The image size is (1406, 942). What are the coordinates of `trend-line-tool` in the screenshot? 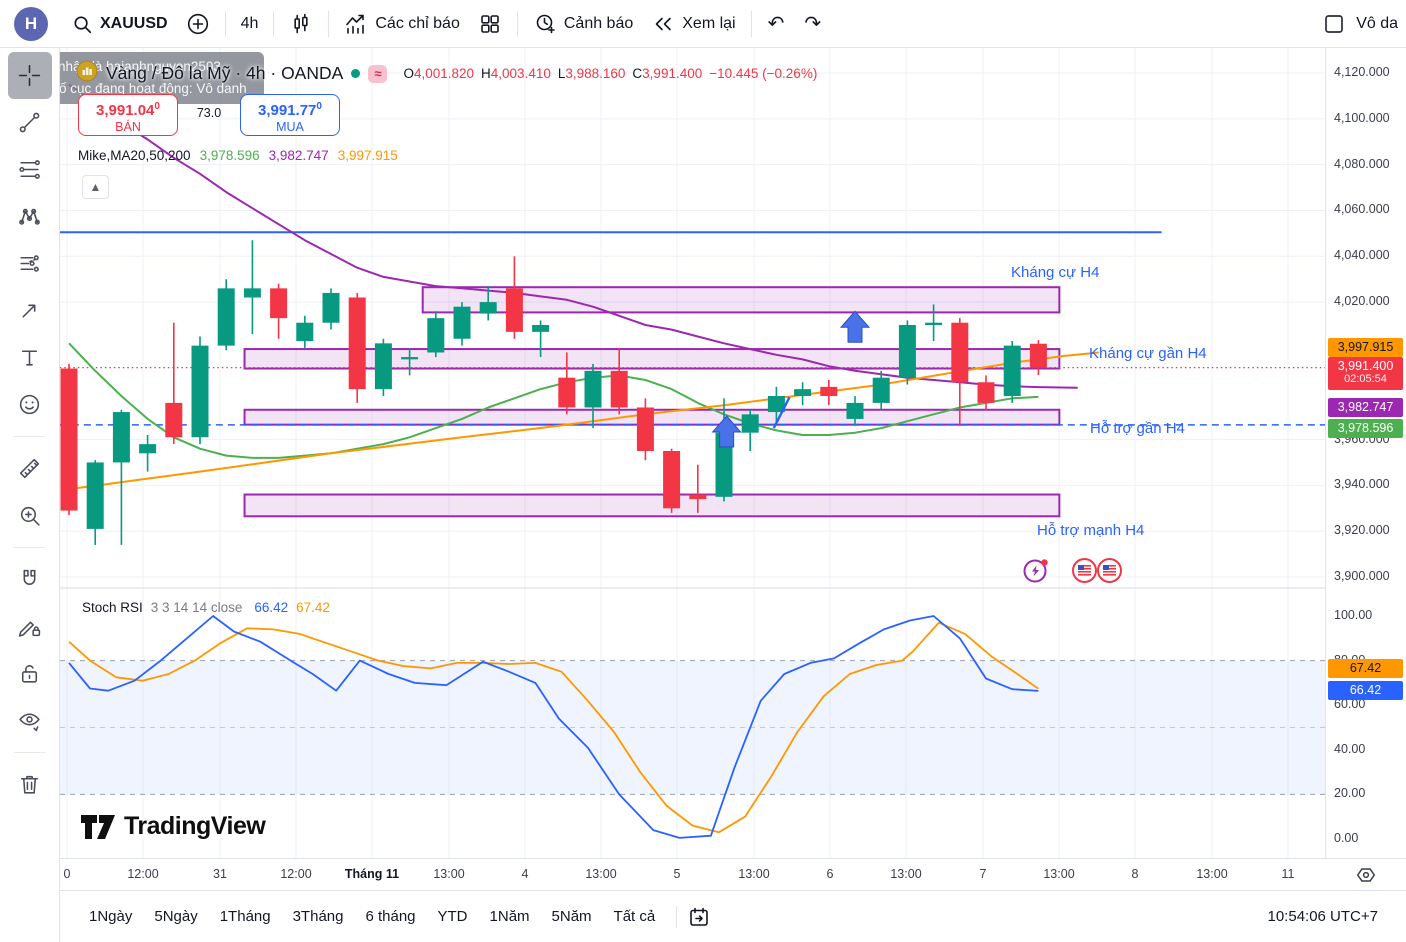 It's located at (30, 122).